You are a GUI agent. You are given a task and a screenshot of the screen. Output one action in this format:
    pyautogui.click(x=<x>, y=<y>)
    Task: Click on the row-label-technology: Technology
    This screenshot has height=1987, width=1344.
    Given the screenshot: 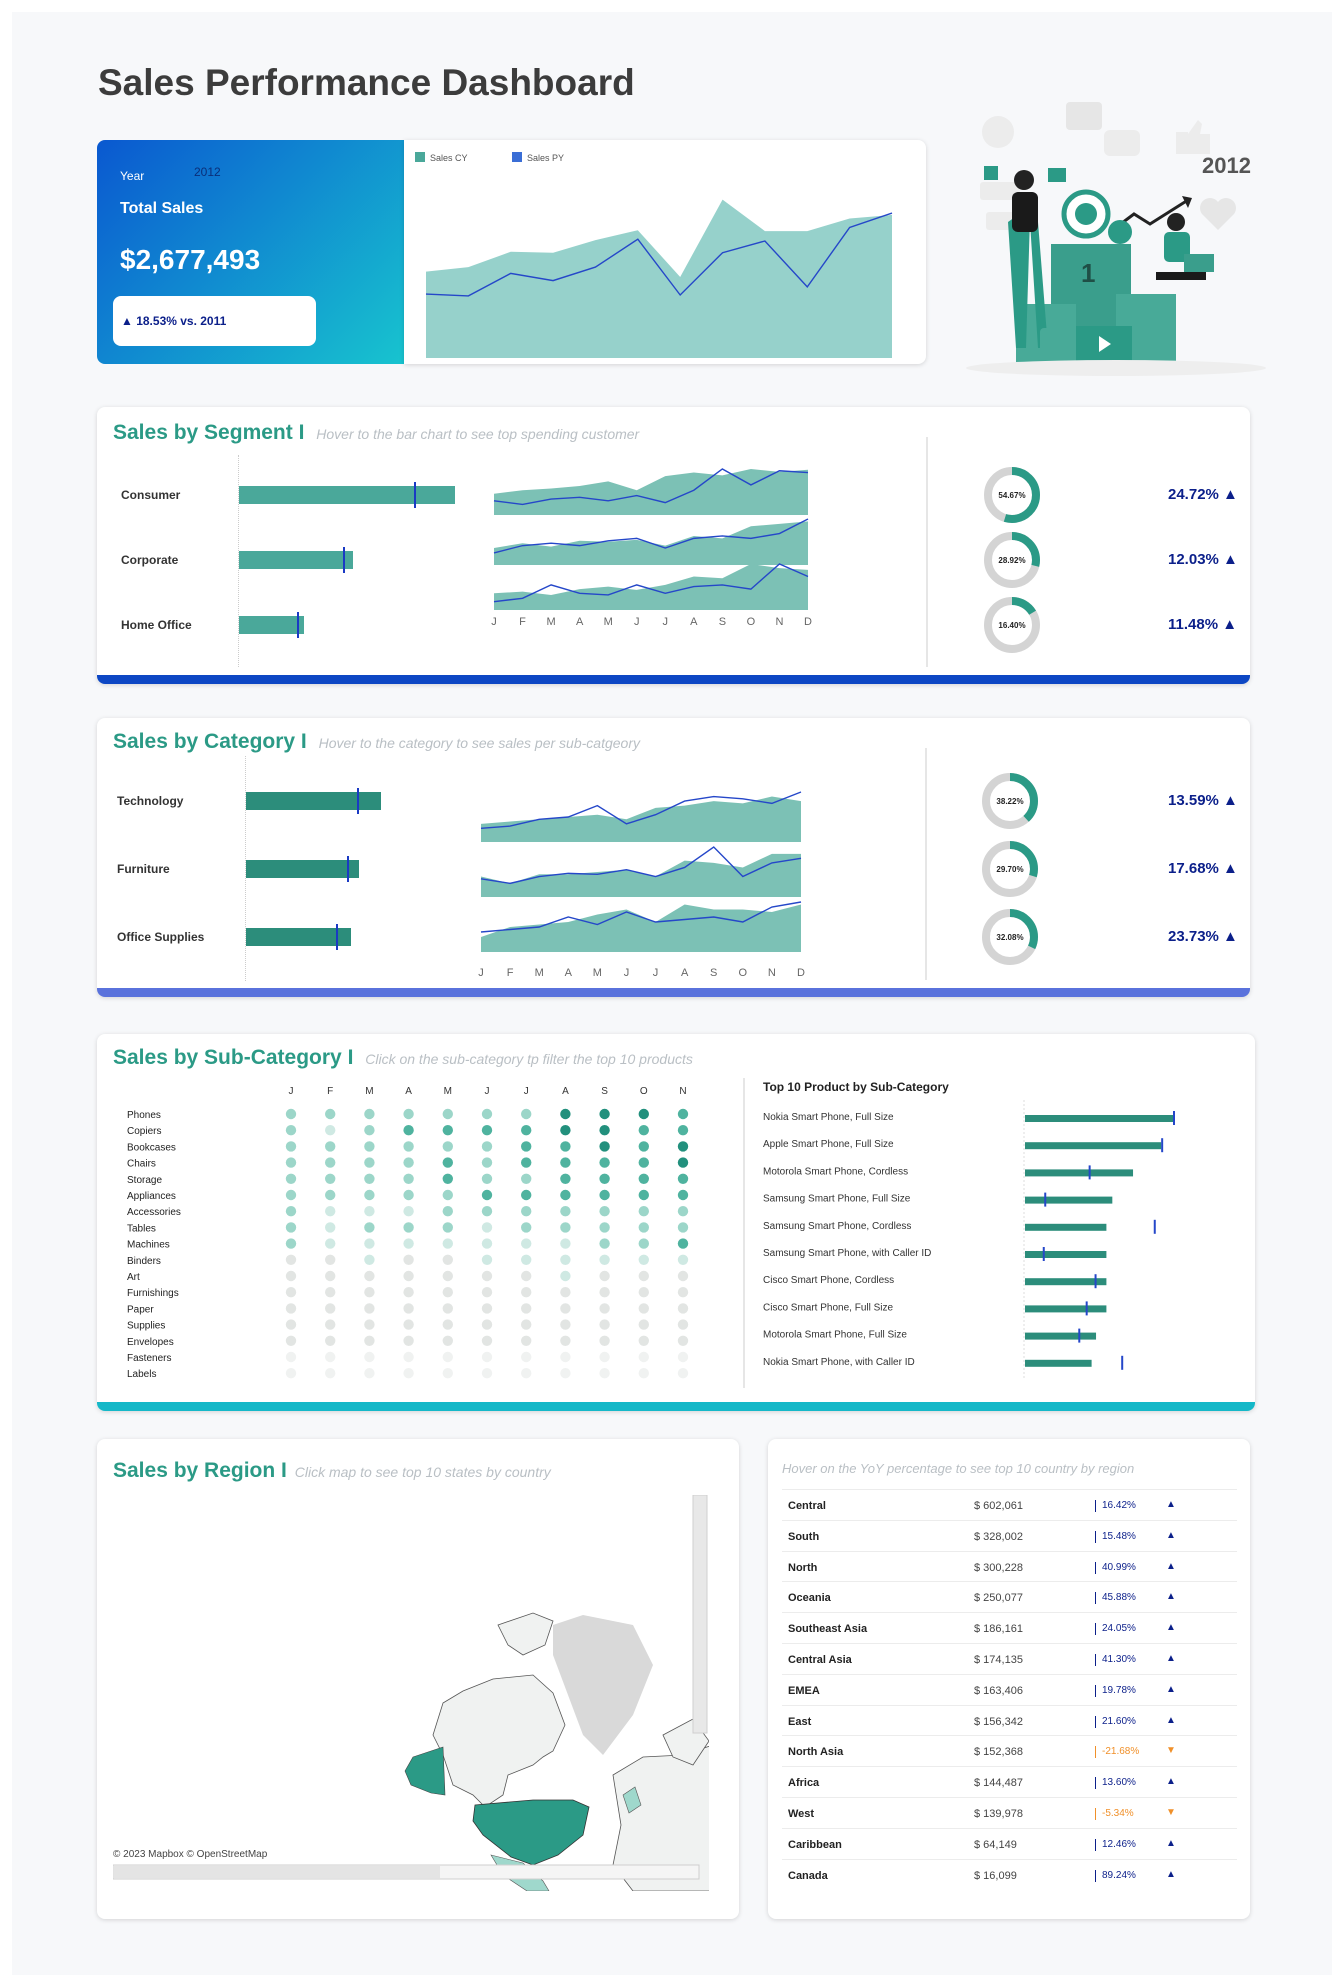 What is the action you would take?
    pyautogui.click(x=150, y=801)
    